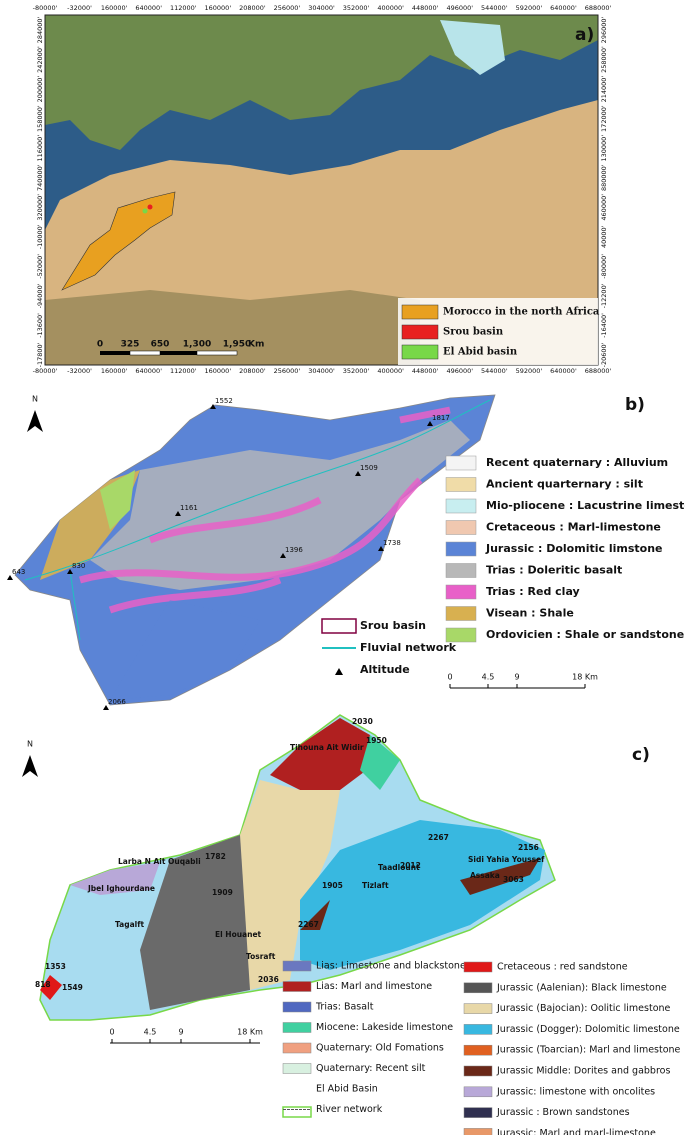  I want to click on legend-label: Ordovicien : Shale or sandstone, so click(585, 634).